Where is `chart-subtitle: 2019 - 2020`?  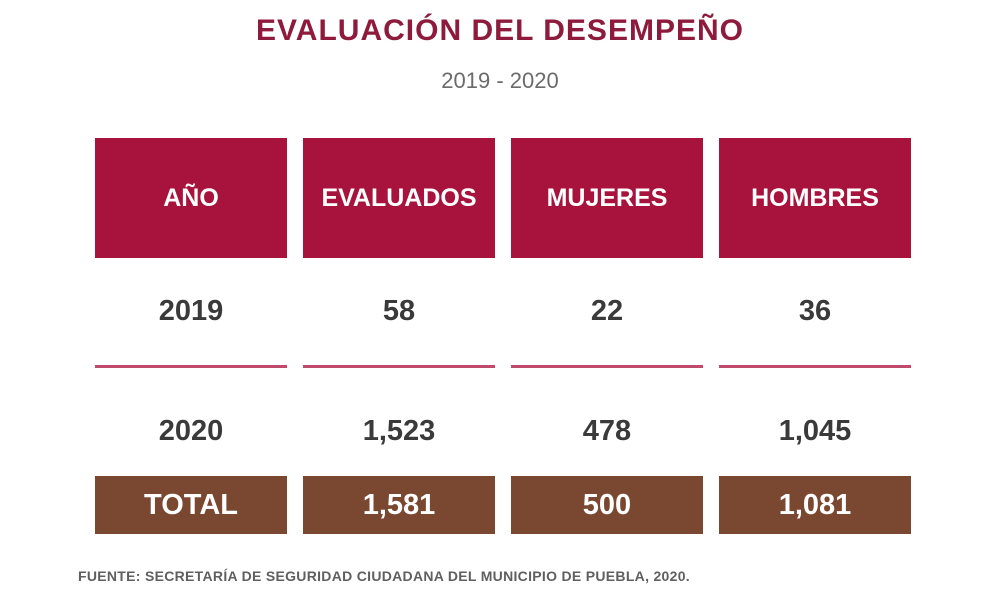 chart-subtitle: 2019 - 2020 is located at coordinates (500, 80).